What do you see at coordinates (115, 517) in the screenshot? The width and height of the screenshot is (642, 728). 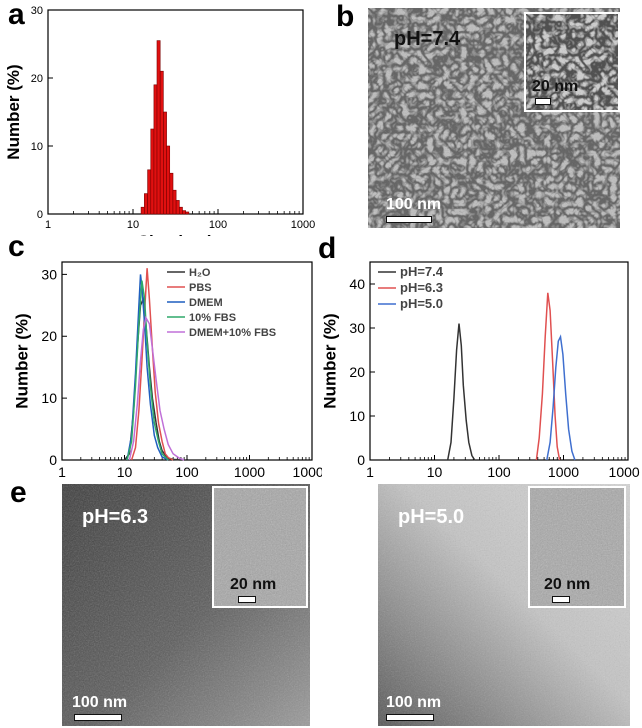 I see `ph-label: pH=6.3` at bounding box center [115, 517].